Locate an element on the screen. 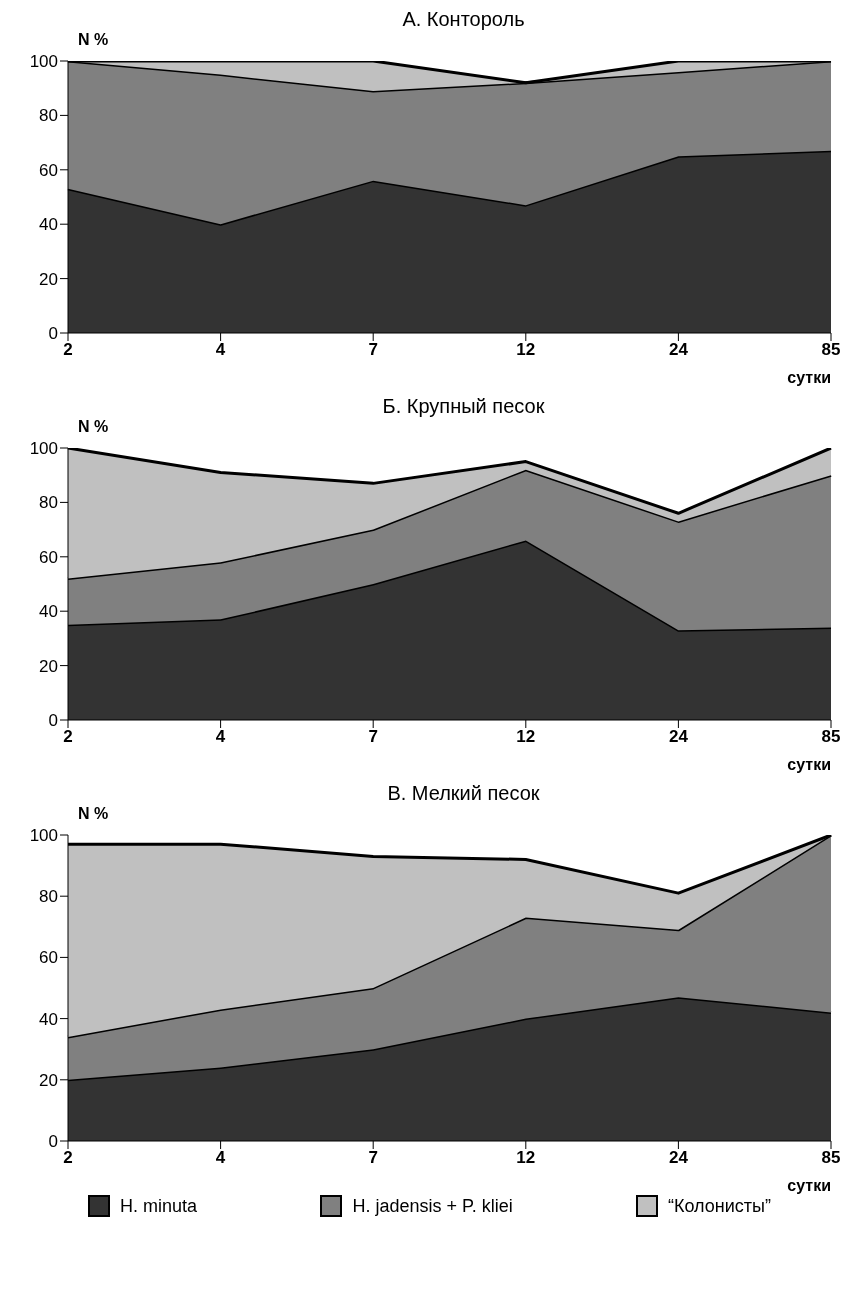  legend-label: “Колонисты” is located at coordinates (719, 1206).